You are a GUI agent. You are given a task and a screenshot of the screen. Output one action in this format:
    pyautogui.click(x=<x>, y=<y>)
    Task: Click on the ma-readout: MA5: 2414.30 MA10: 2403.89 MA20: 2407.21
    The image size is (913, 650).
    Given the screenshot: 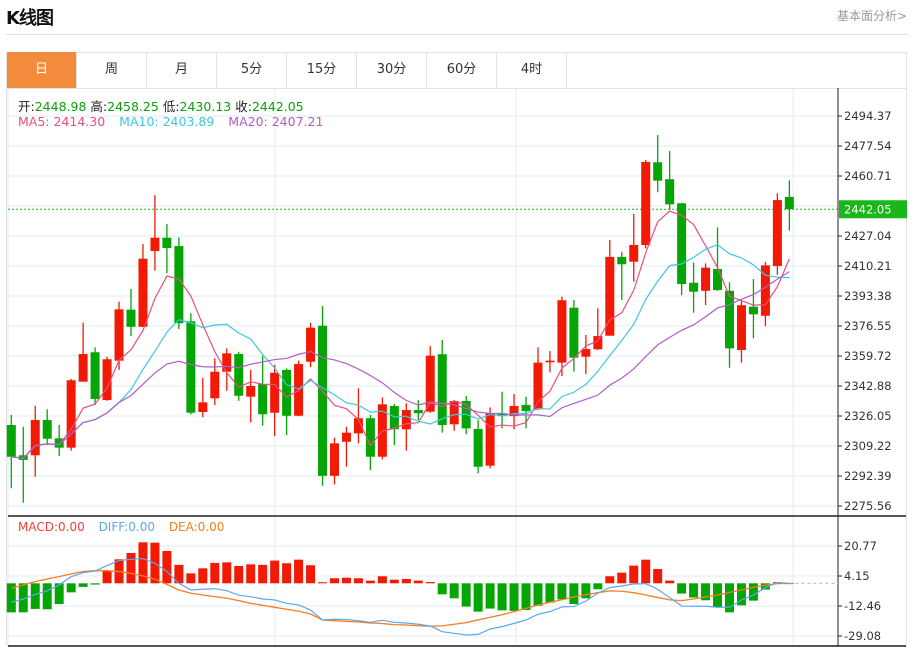 What is the action you would take?
    pyautogui.click(x=170, y=121)
    